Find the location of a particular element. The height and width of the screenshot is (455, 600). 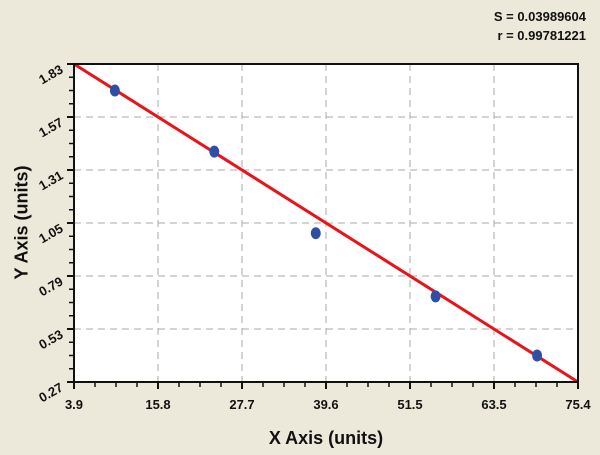

y-tick-label: 1.31 is located at coordinates (50, 181).